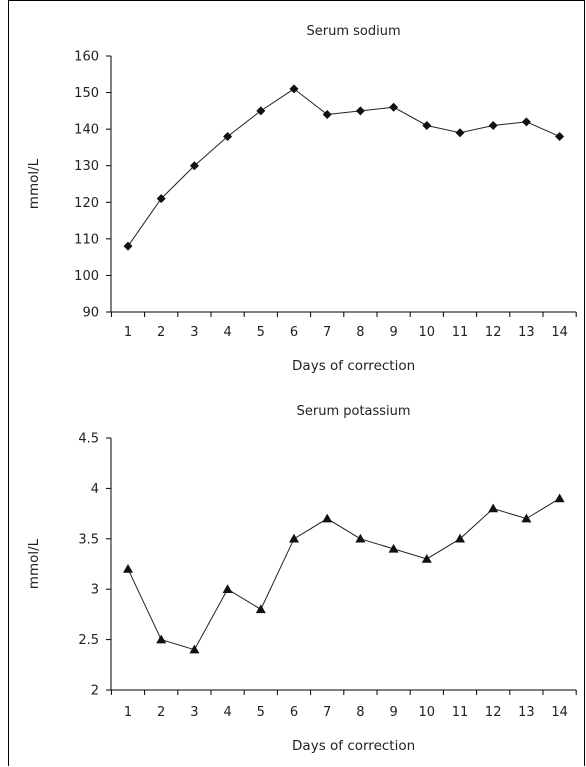  I want to click on potassium-x-tick-label: 11, so click(460, 712).